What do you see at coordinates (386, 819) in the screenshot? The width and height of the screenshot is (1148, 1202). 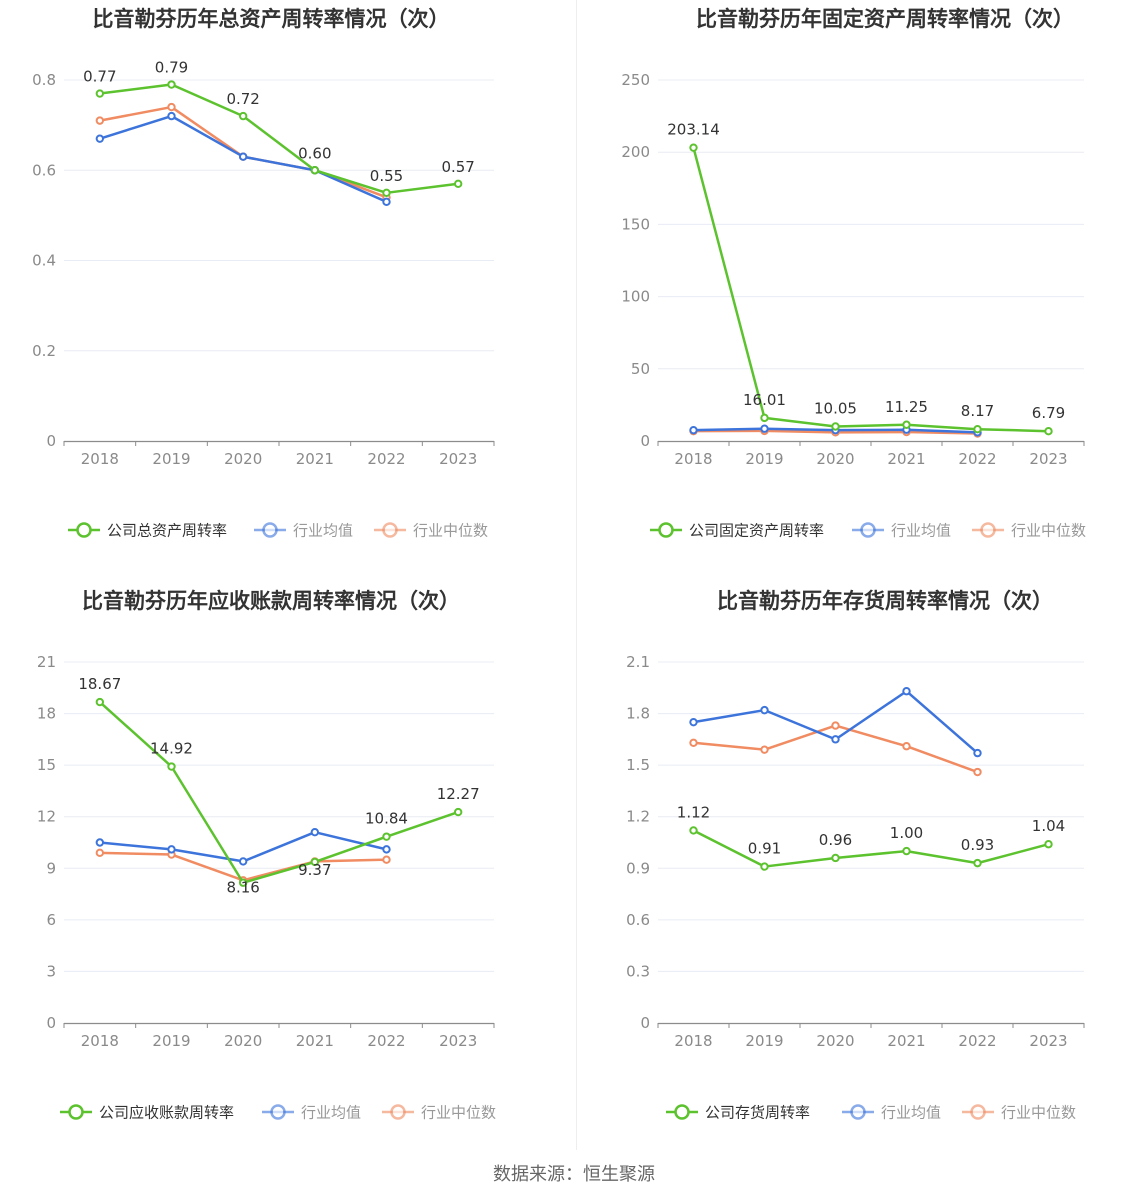 I see `data-label: 10.84` at bounding box center [386, 819].